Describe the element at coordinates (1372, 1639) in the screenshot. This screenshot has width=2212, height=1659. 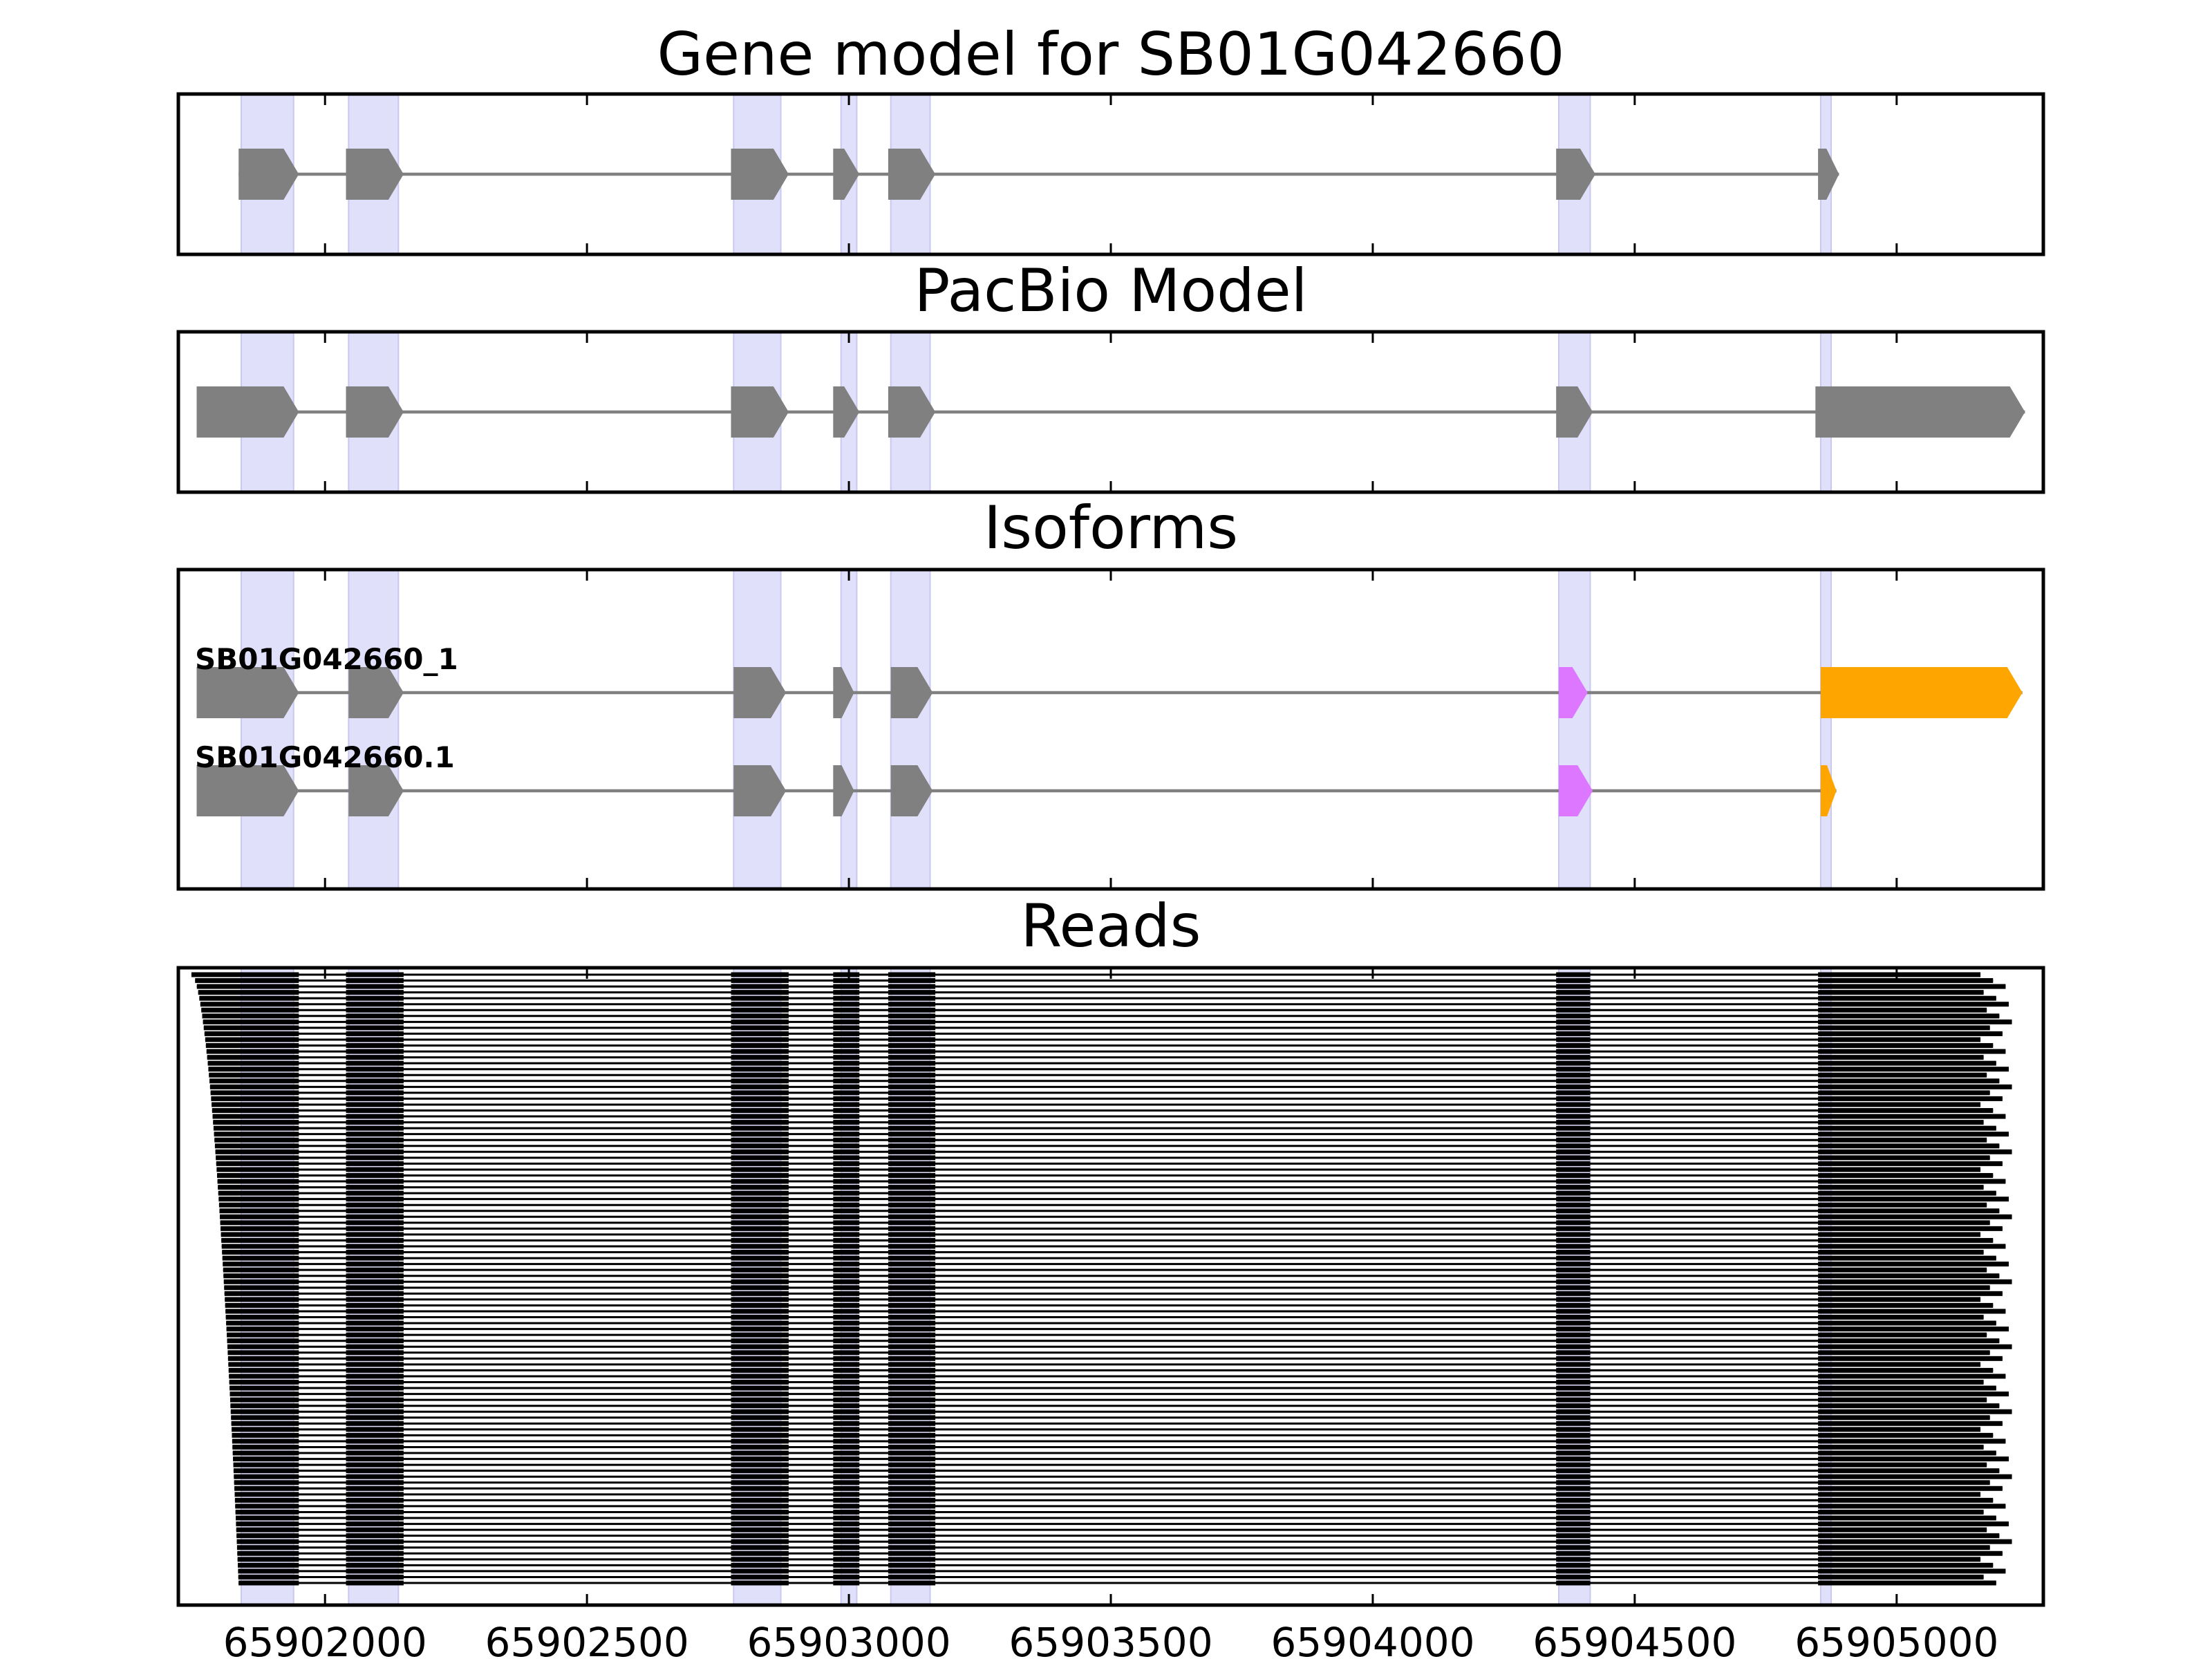
I see `x-tick-label: 65904000` at that location.